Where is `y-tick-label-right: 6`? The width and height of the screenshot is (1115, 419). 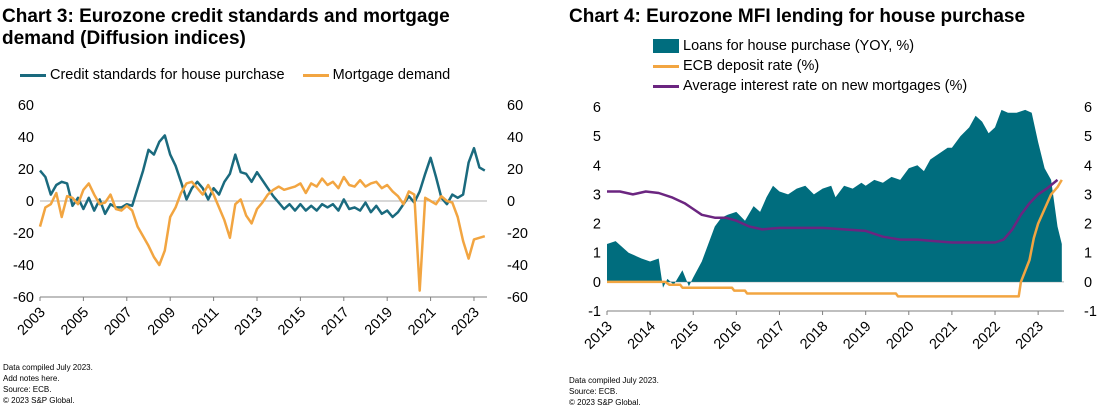 y-tick-label-right: 6 is located at coordinates (1088, 108).